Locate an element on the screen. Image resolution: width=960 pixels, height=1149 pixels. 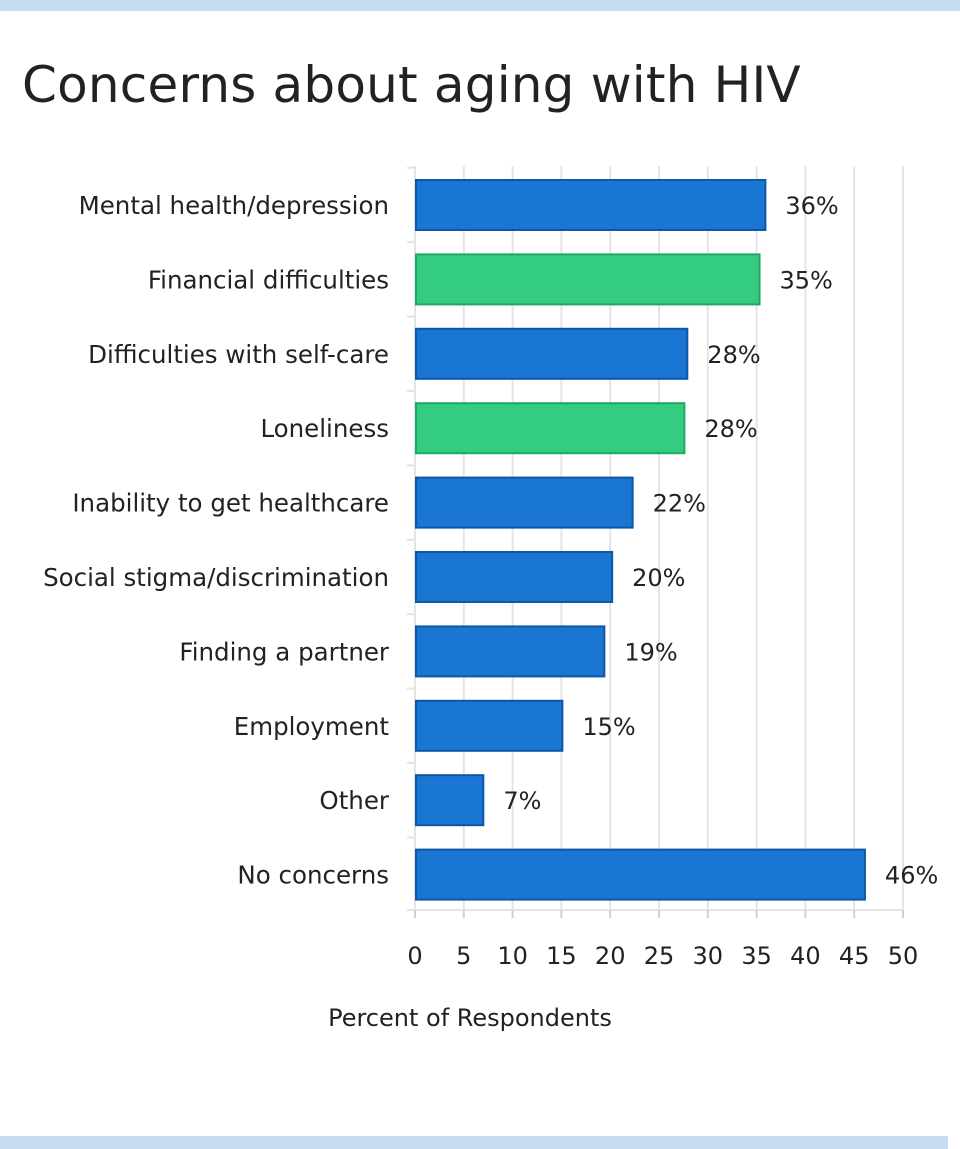
x-tick-label: 0 is located at coordinates (414, 956).